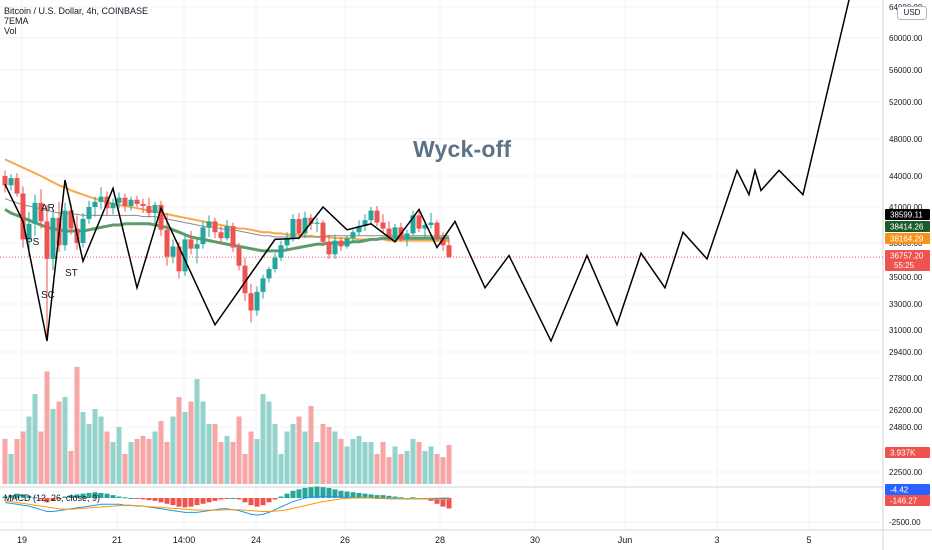 This screenshot has width=932, height=550. Describe the element at coordinates (912, 13) in the screenshot. I see `currency-badge: USD` at that location.